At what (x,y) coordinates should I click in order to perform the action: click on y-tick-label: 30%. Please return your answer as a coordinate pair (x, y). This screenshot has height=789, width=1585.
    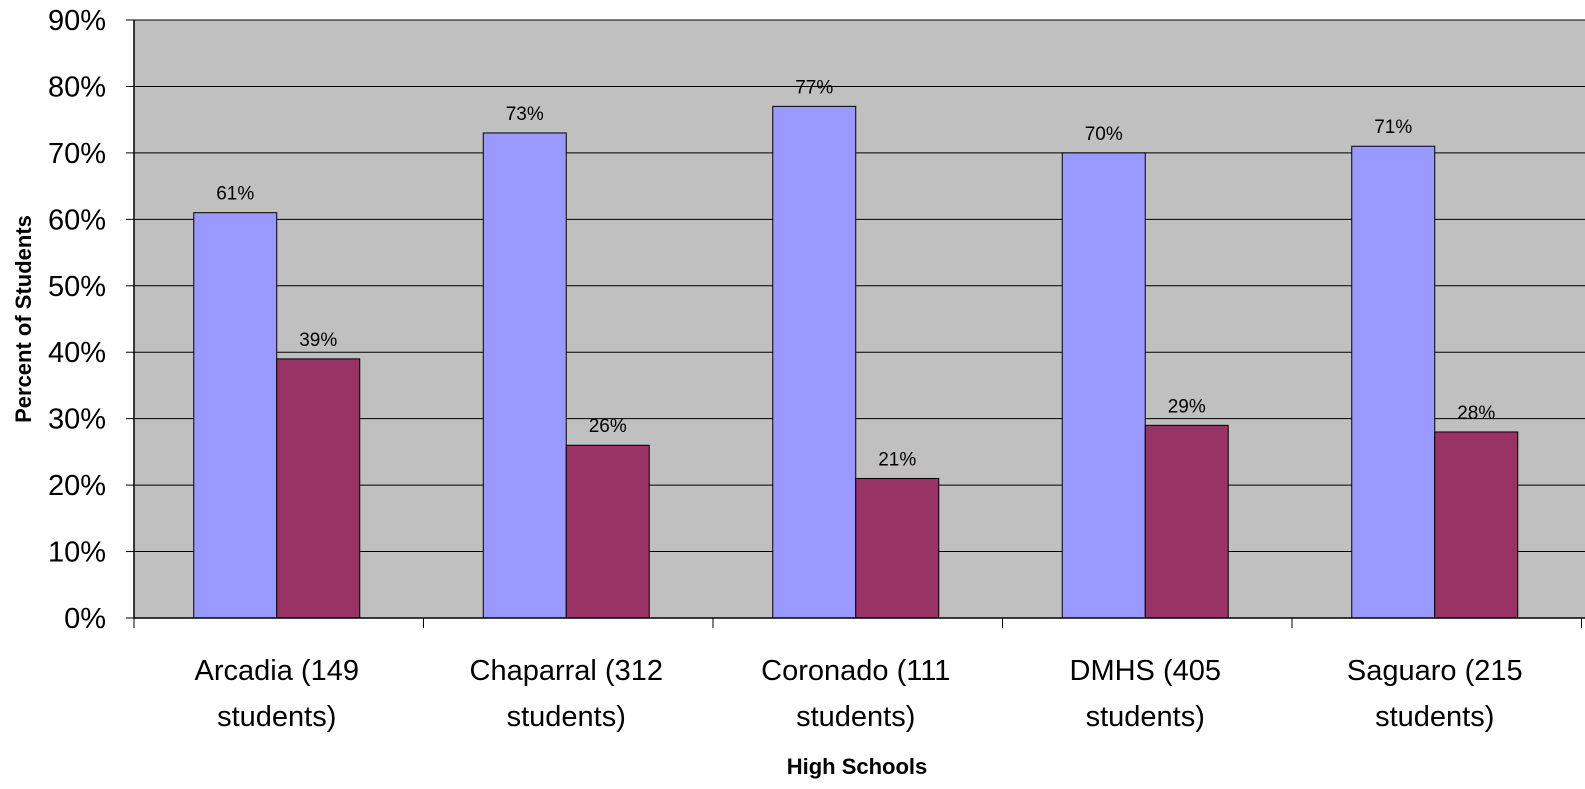
    Looking at the image, I should click on (77, 420).